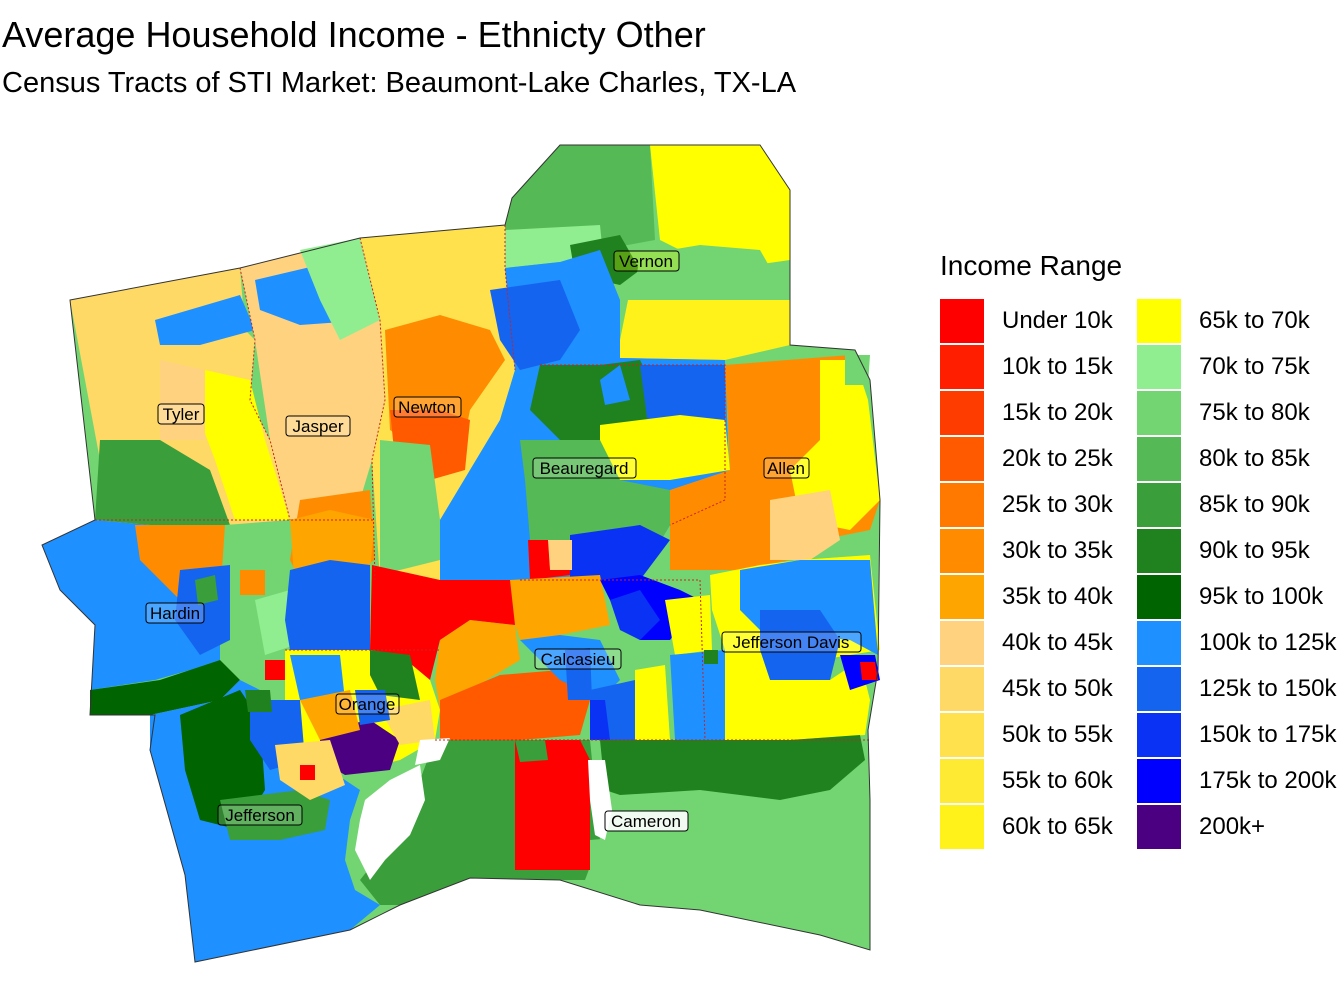 This screenshot has width=1344, height=1008. I want to click on legend-item: 125k to 150k, so click(1237, 689).